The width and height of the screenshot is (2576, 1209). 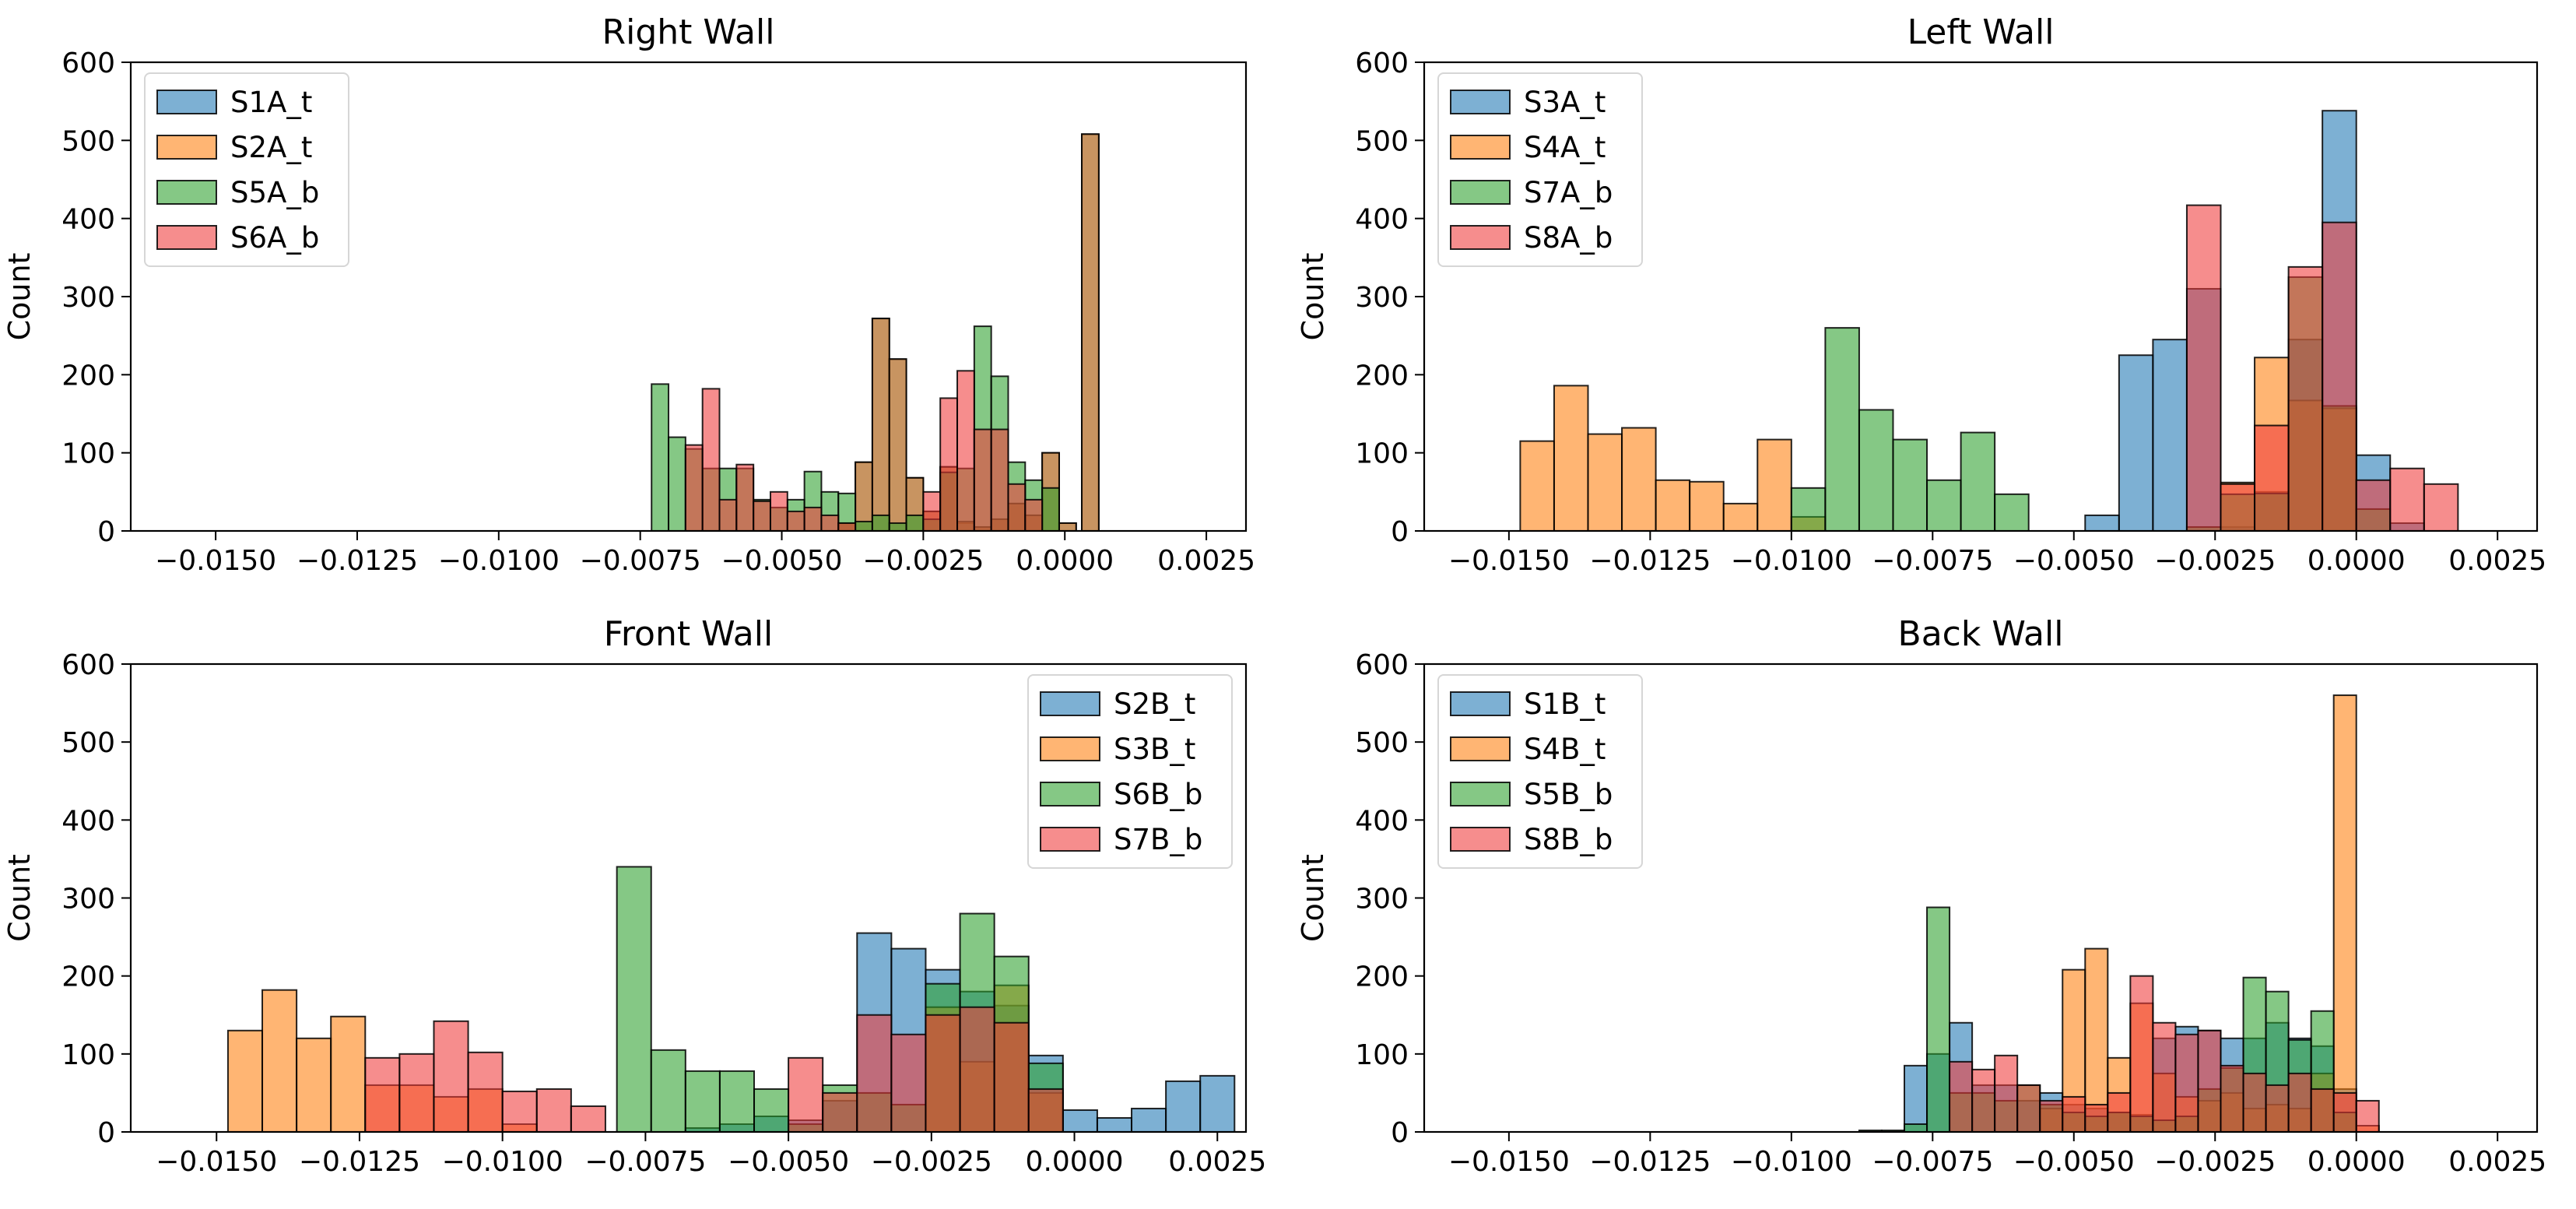 What do you see at coordinates (271, 148) in the screenshot?
I see `legend-label: S2A_t` at bounding box center [271, 148].